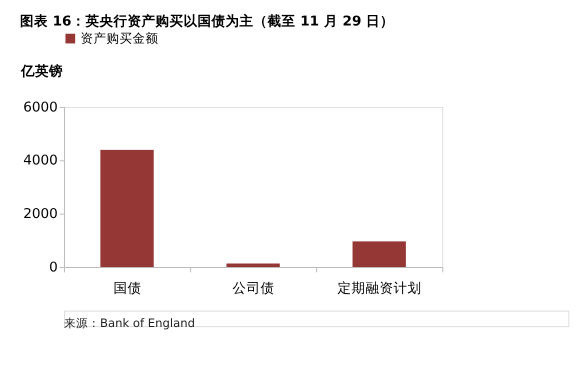 This screenshot has width=579, height=379. What do you see at coordinates (130, 323) in the screenshot?
I see `source-note: 来源：Bank of England` at bounding box center [130, 323].